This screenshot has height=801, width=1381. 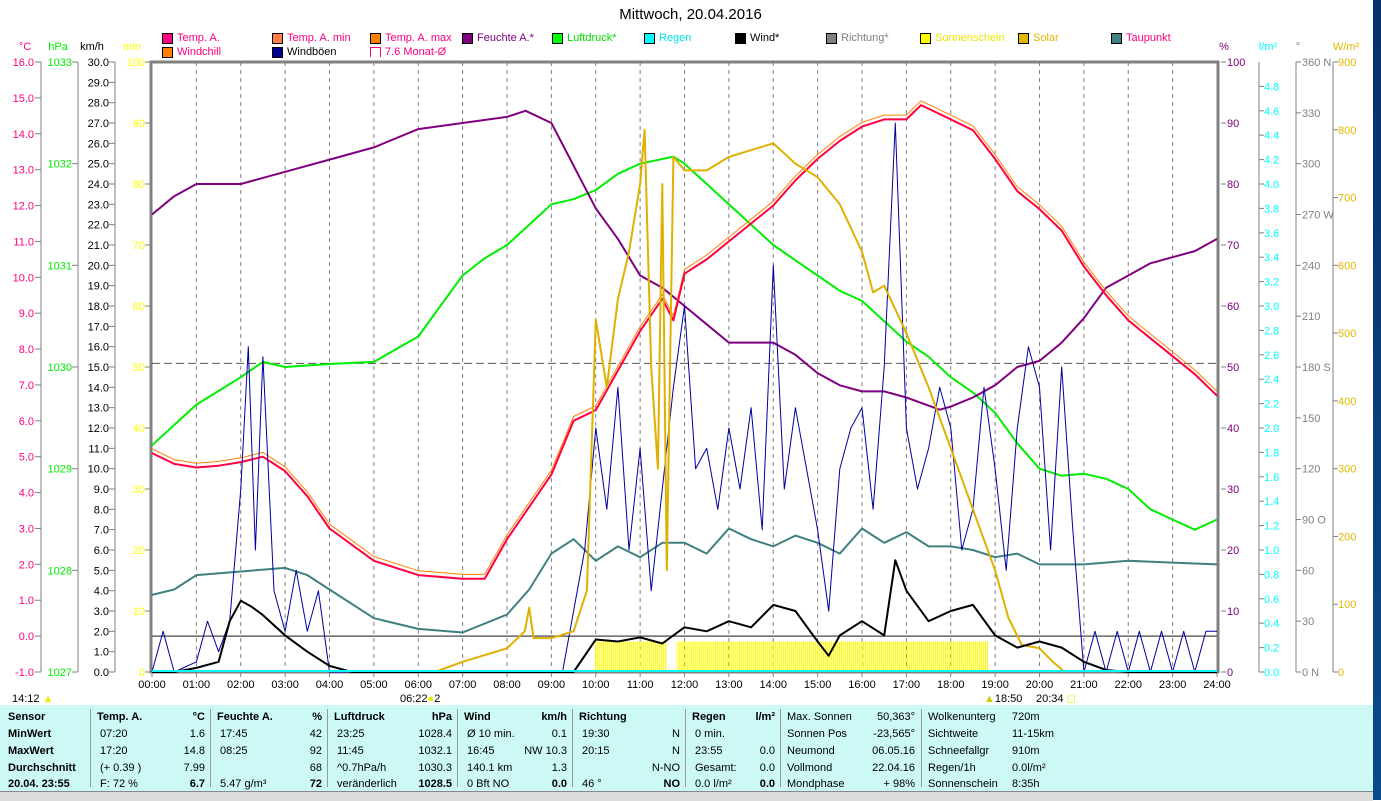 What do you see at coordinates (1341, 673) in the screenshot?
I see `axis-tick-label-wm2: 0` at bounding box center [1341, 673].